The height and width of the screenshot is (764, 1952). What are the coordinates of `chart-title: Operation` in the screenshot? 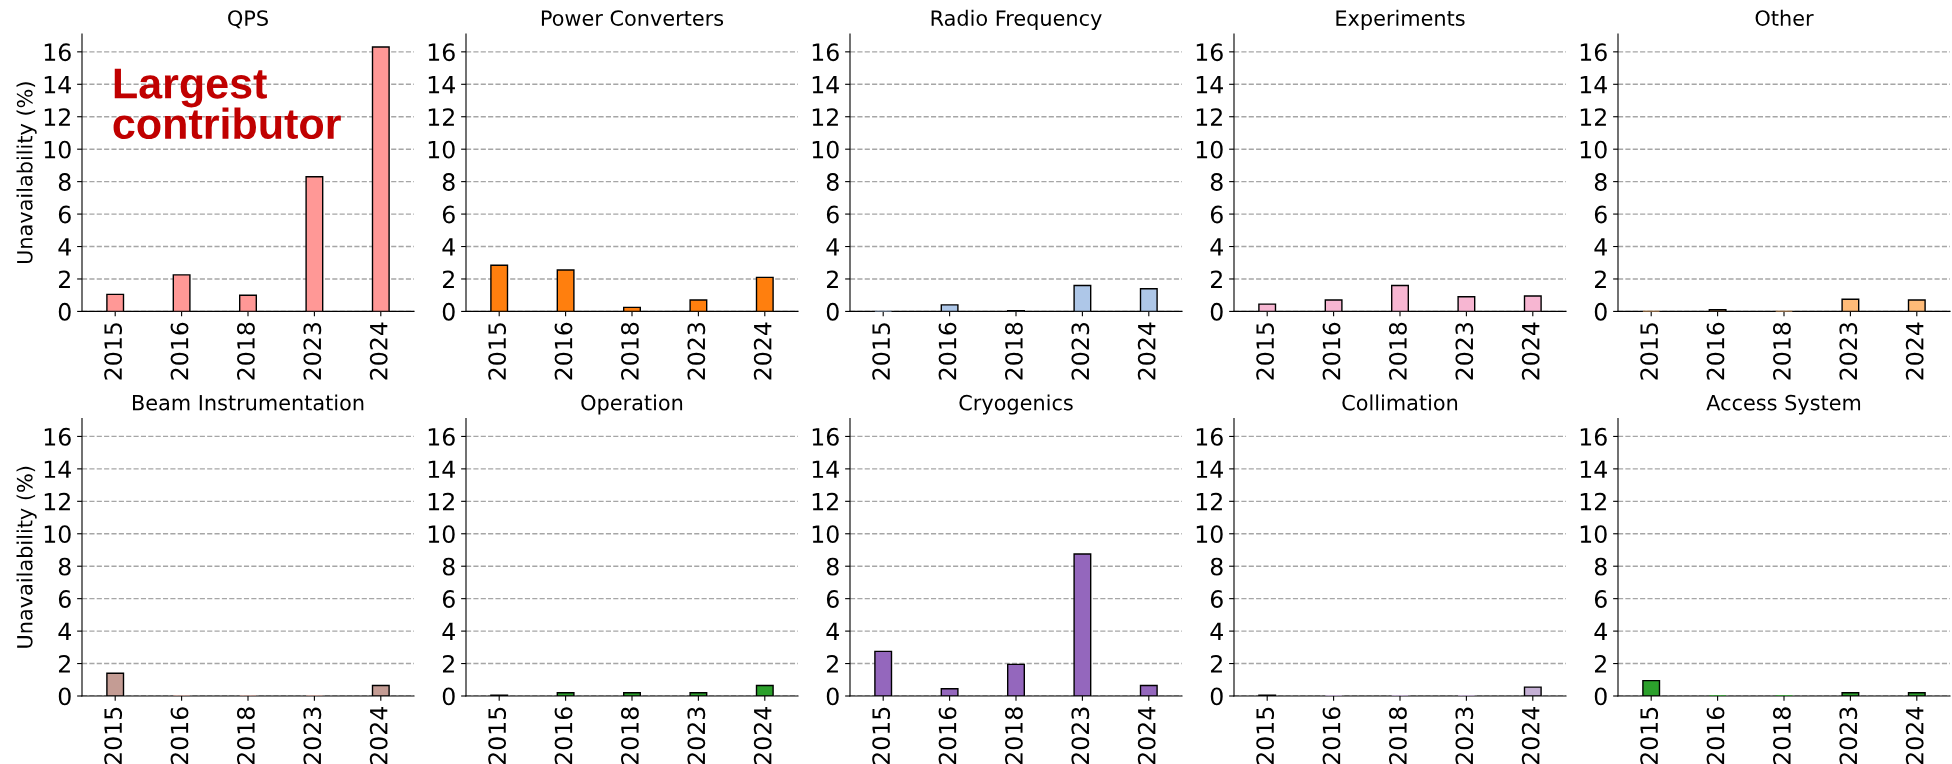 It's located at (632, 404).